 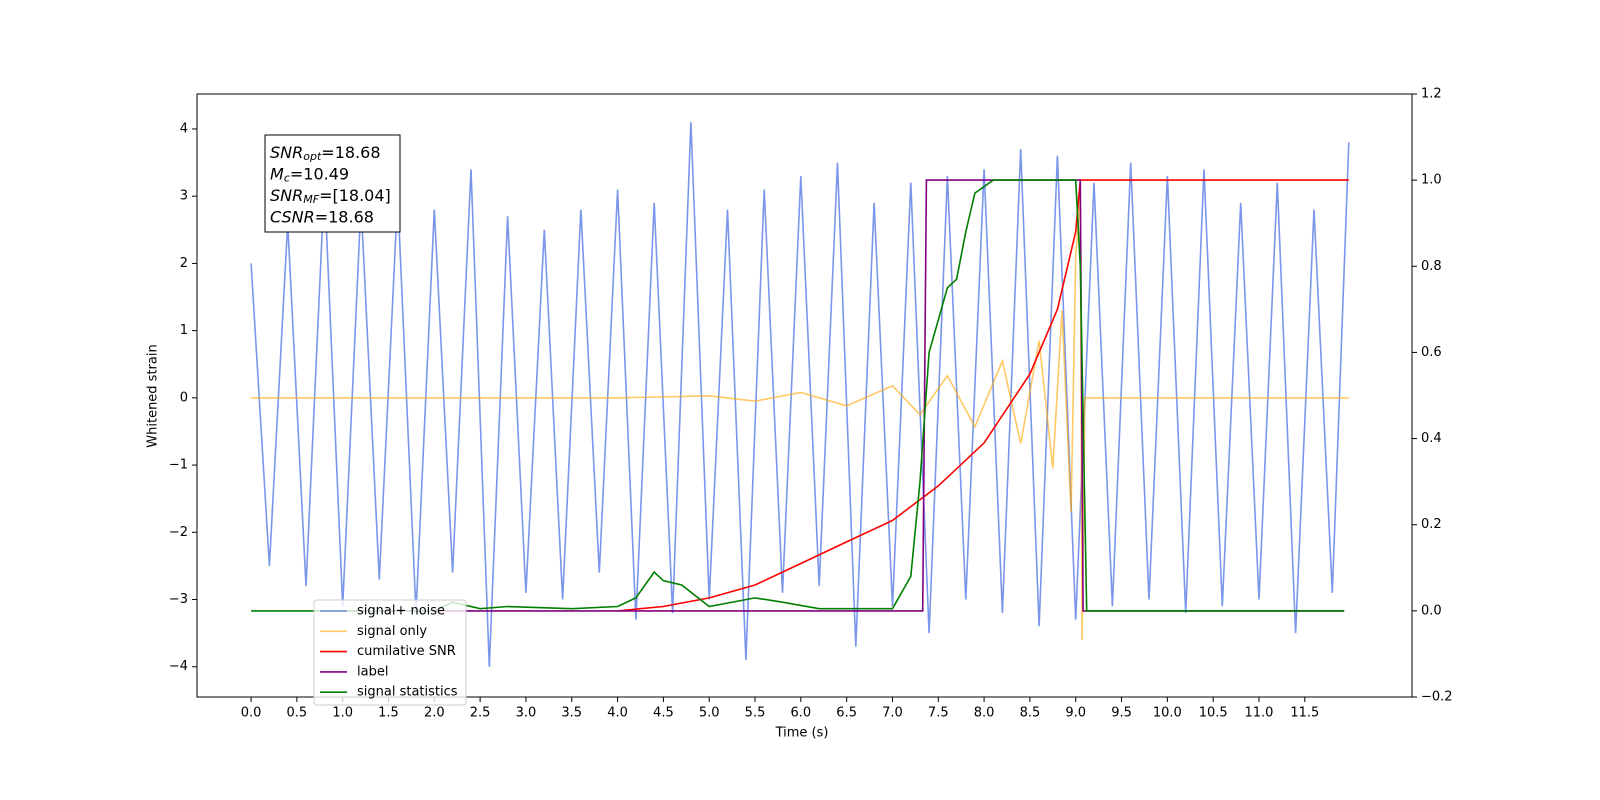 What do you see at coordinates (184, 330) in the screenshot?
I see `y-tick-label: 1` at bounding box center [184, 330].